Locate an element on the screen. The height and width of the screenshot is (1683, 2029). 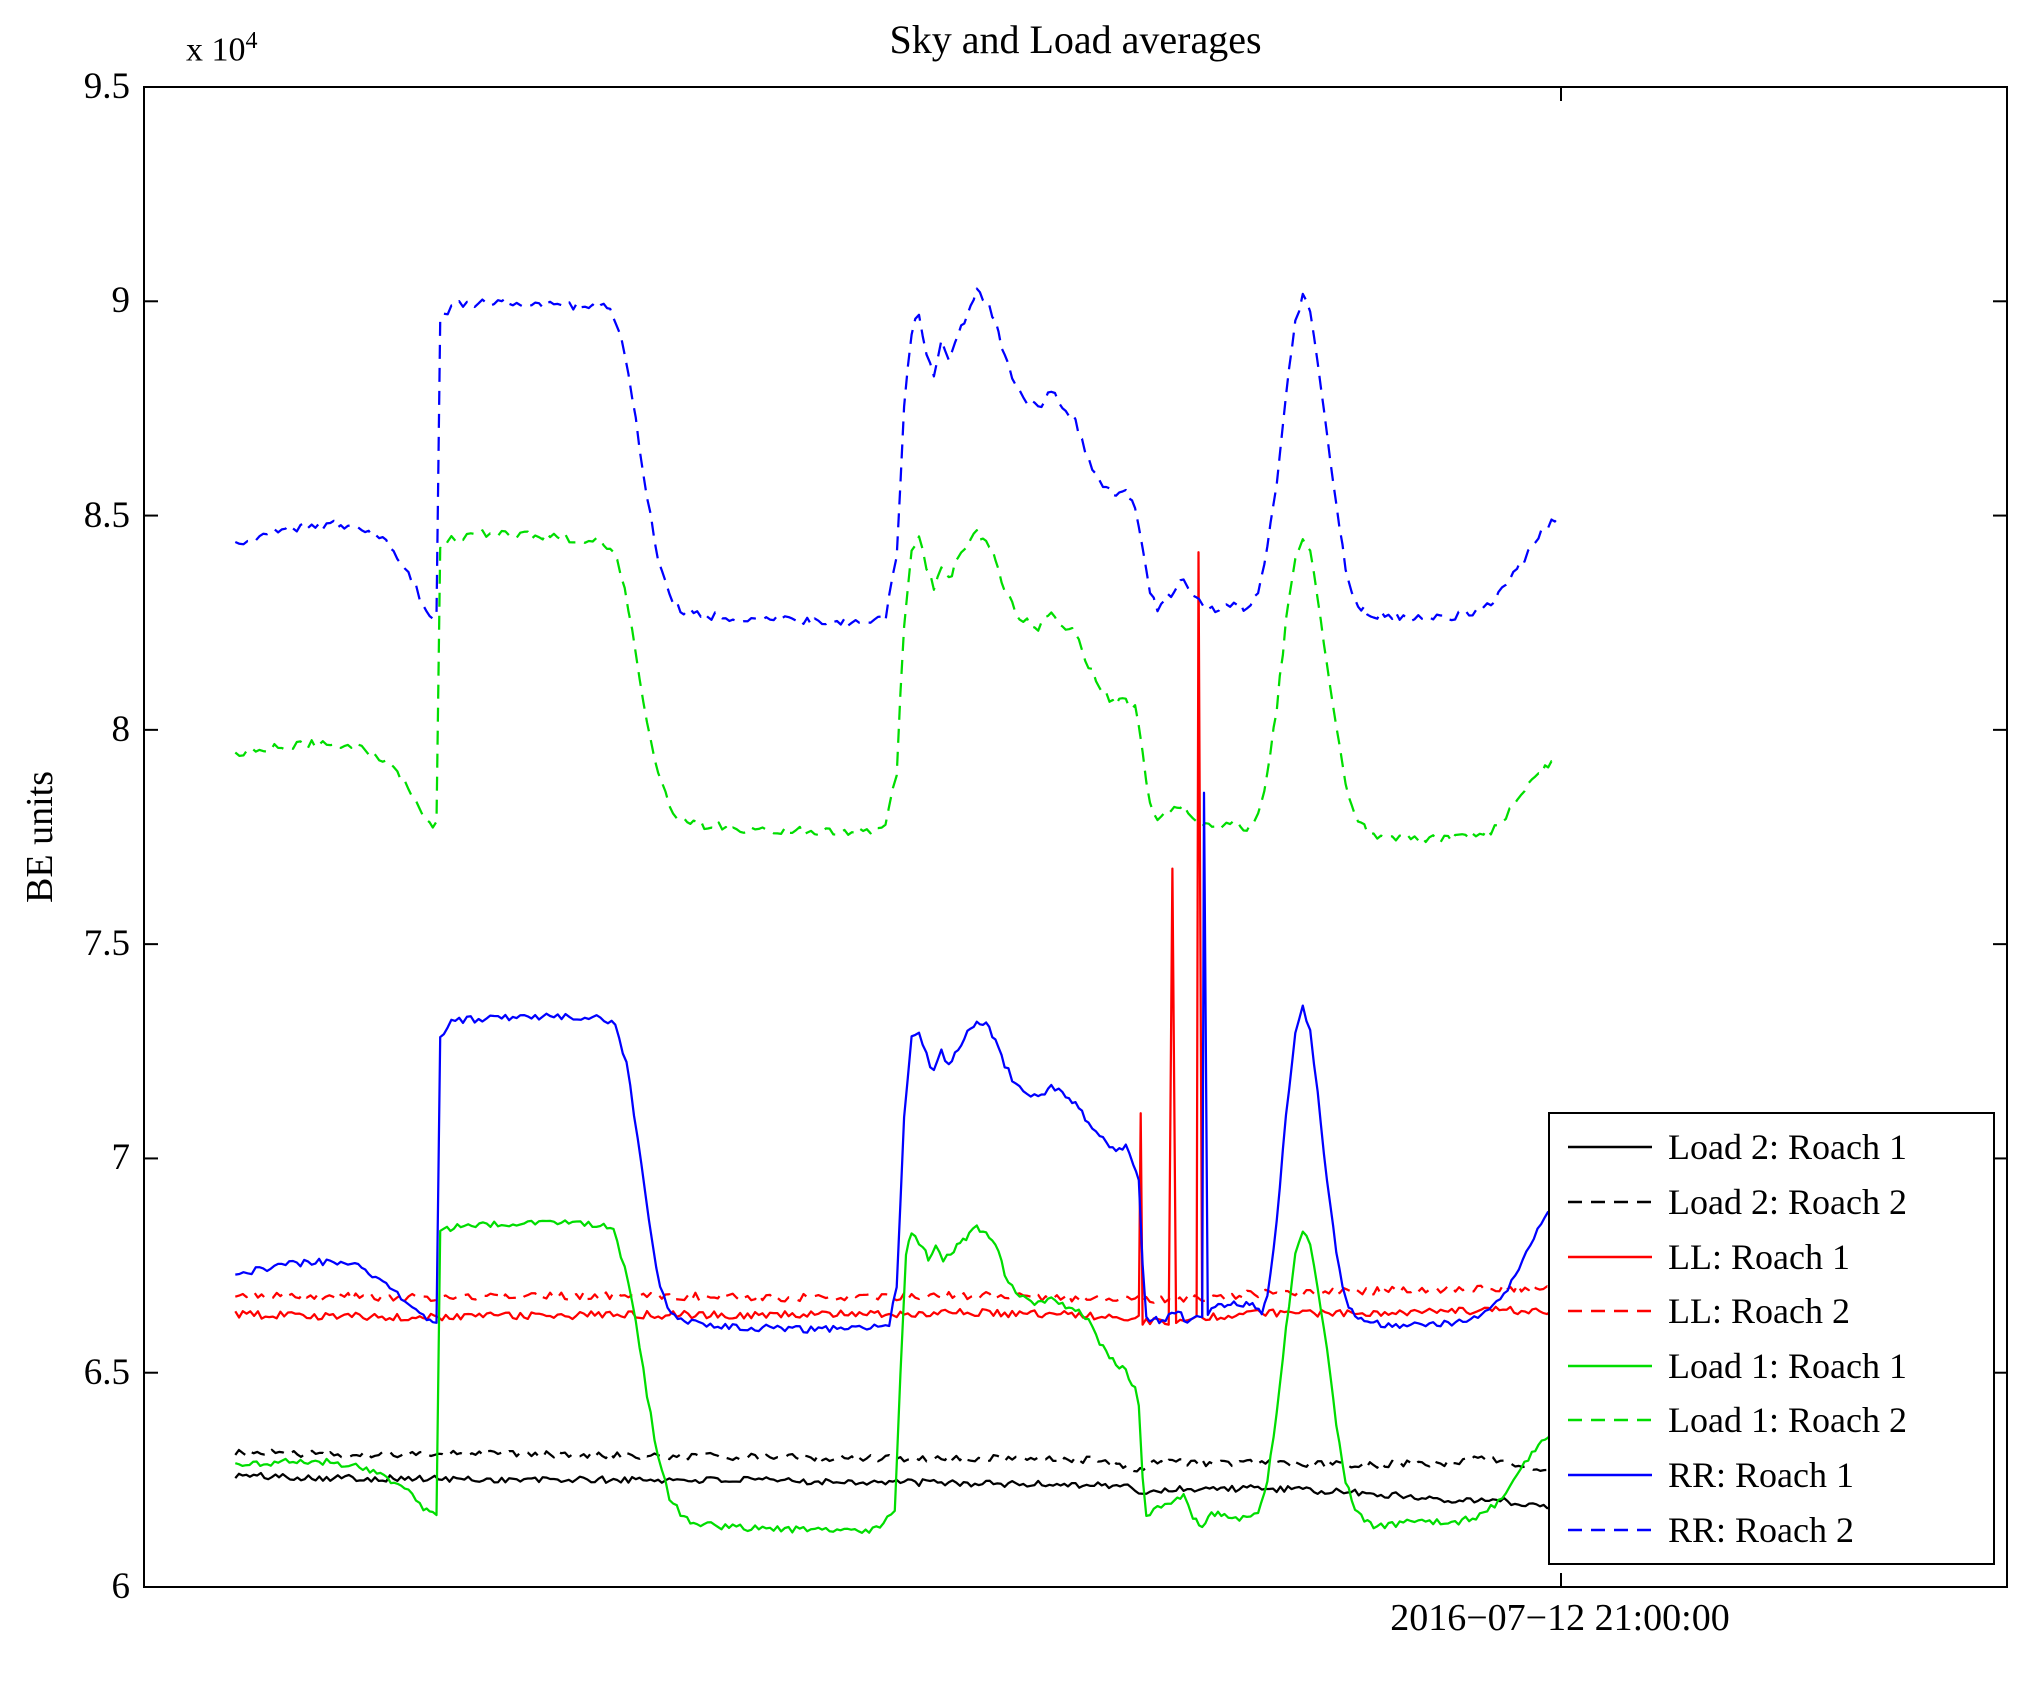
legend-label: RR: Roach 2 is located at coordinates (1761, 1529).